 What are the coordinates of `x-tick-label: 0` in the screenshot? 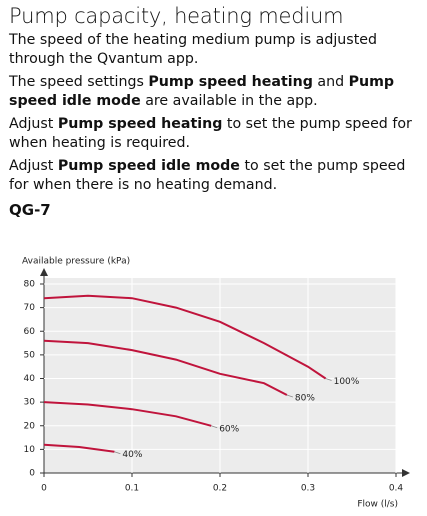 It's located at (44, 489).